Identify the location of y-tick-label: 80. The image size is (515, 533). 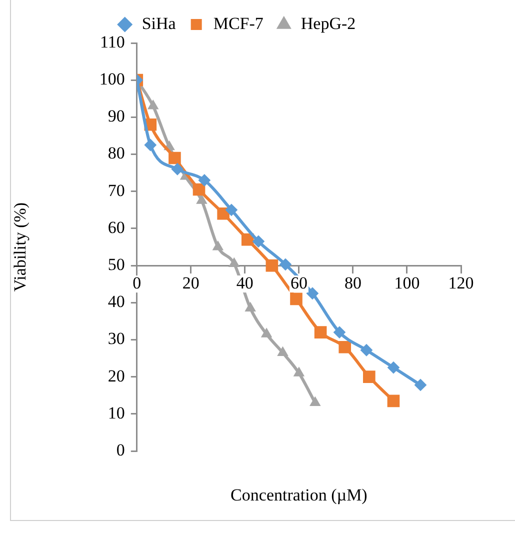
(116, 153).